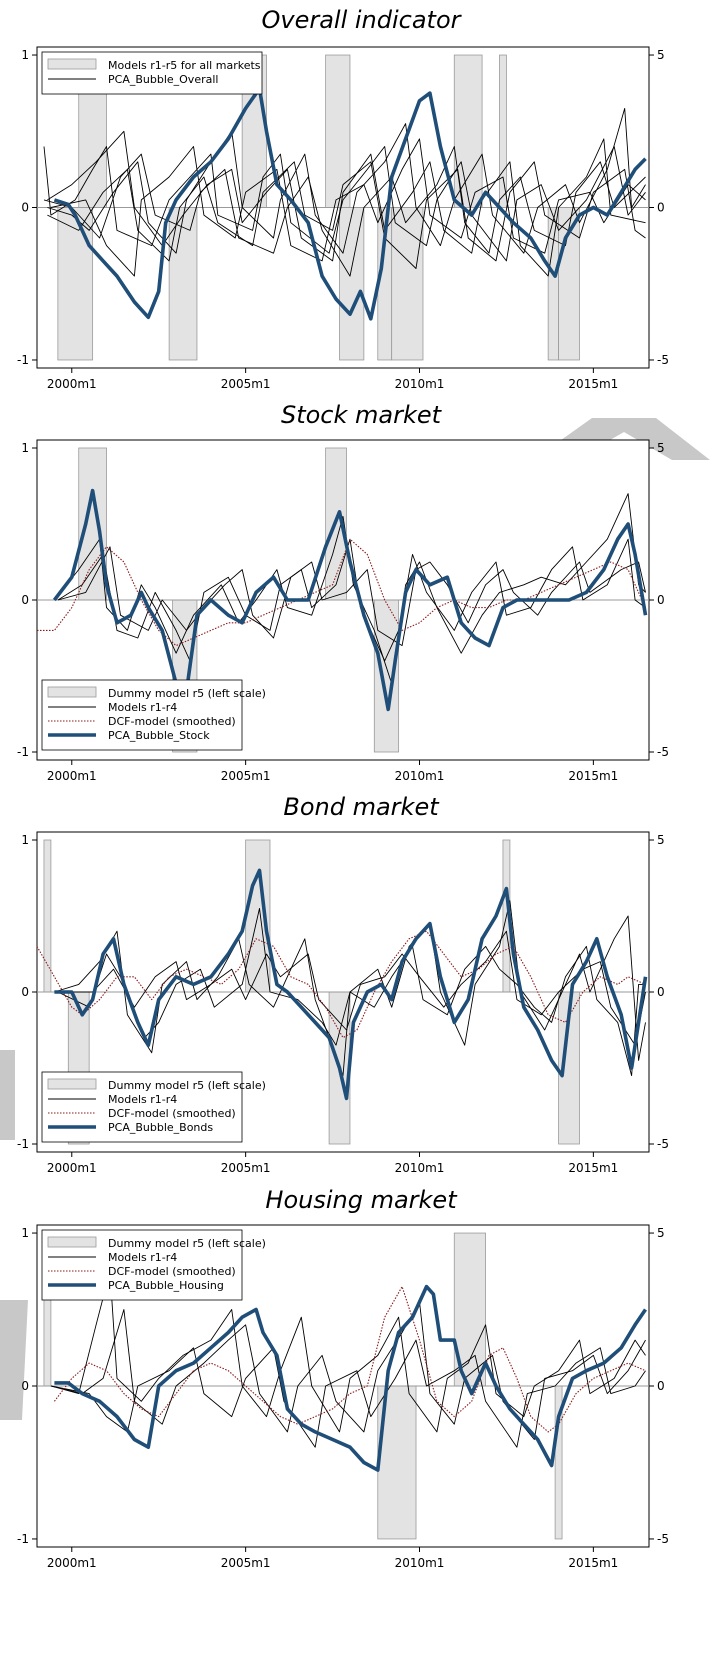 Image resolution: width=722 pixels, height=1679 pixels. What do you see at coordinates (184, 65) in the screenshot?
I see `legend-label: Models r1-r5 for all markets` at bounding box center [184, 65].